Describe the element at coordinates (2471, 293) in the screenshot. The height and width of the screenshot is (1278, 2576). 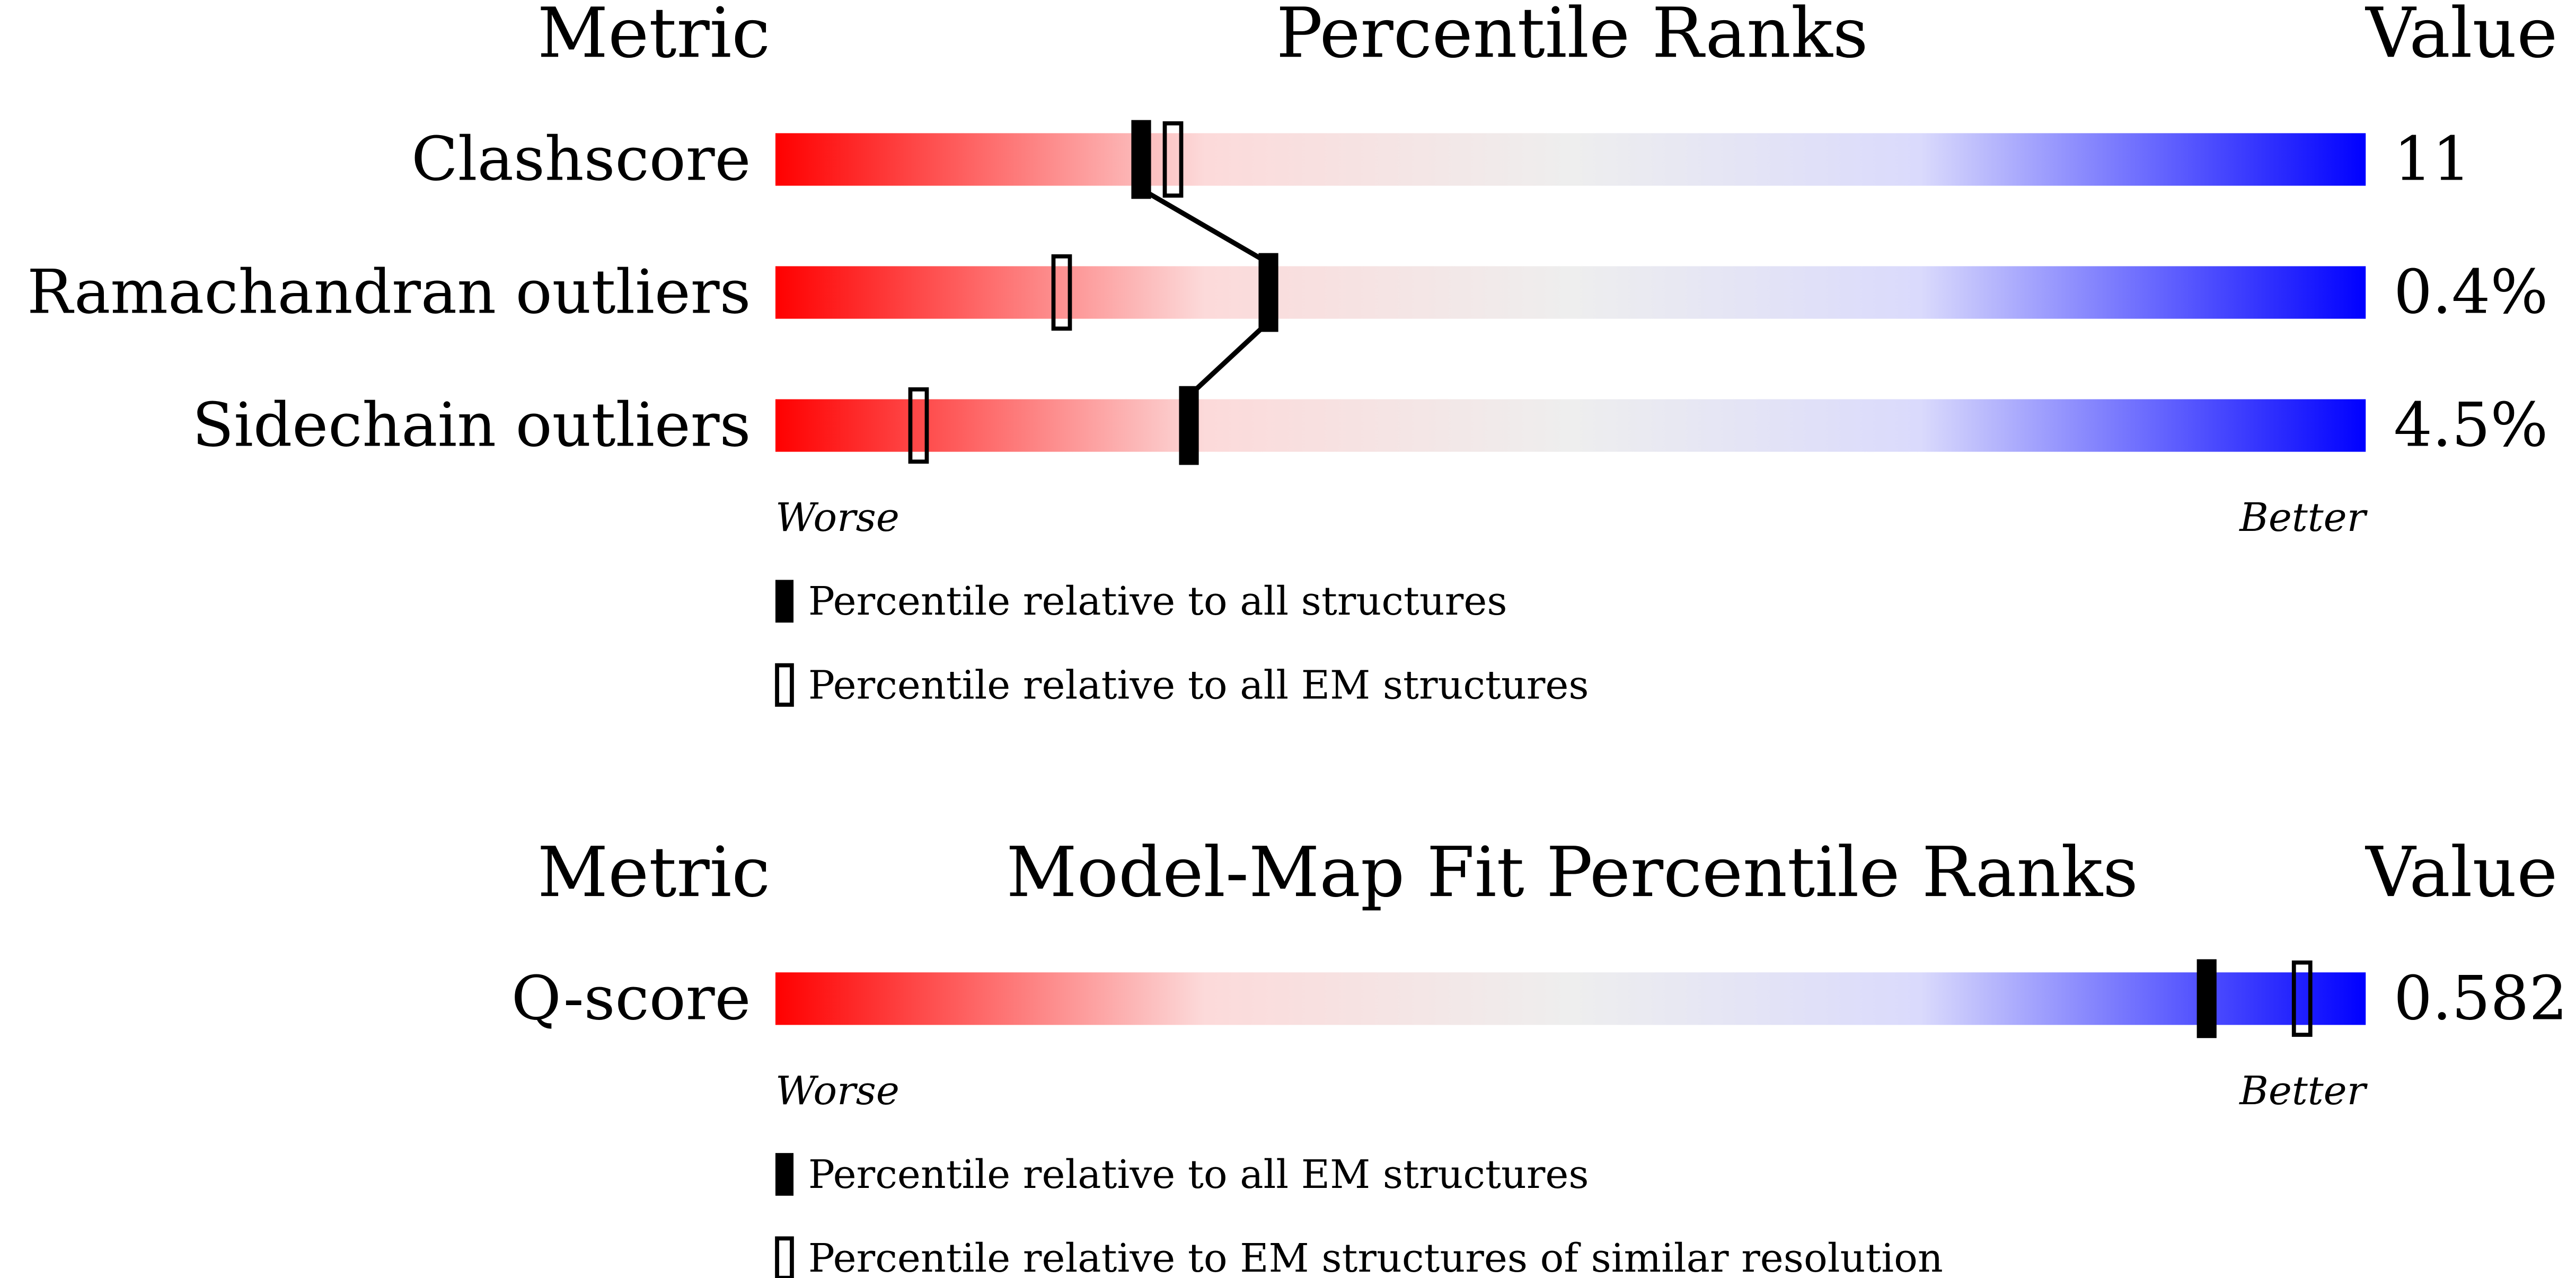
I see `metric-value: 0.4%` at that location.